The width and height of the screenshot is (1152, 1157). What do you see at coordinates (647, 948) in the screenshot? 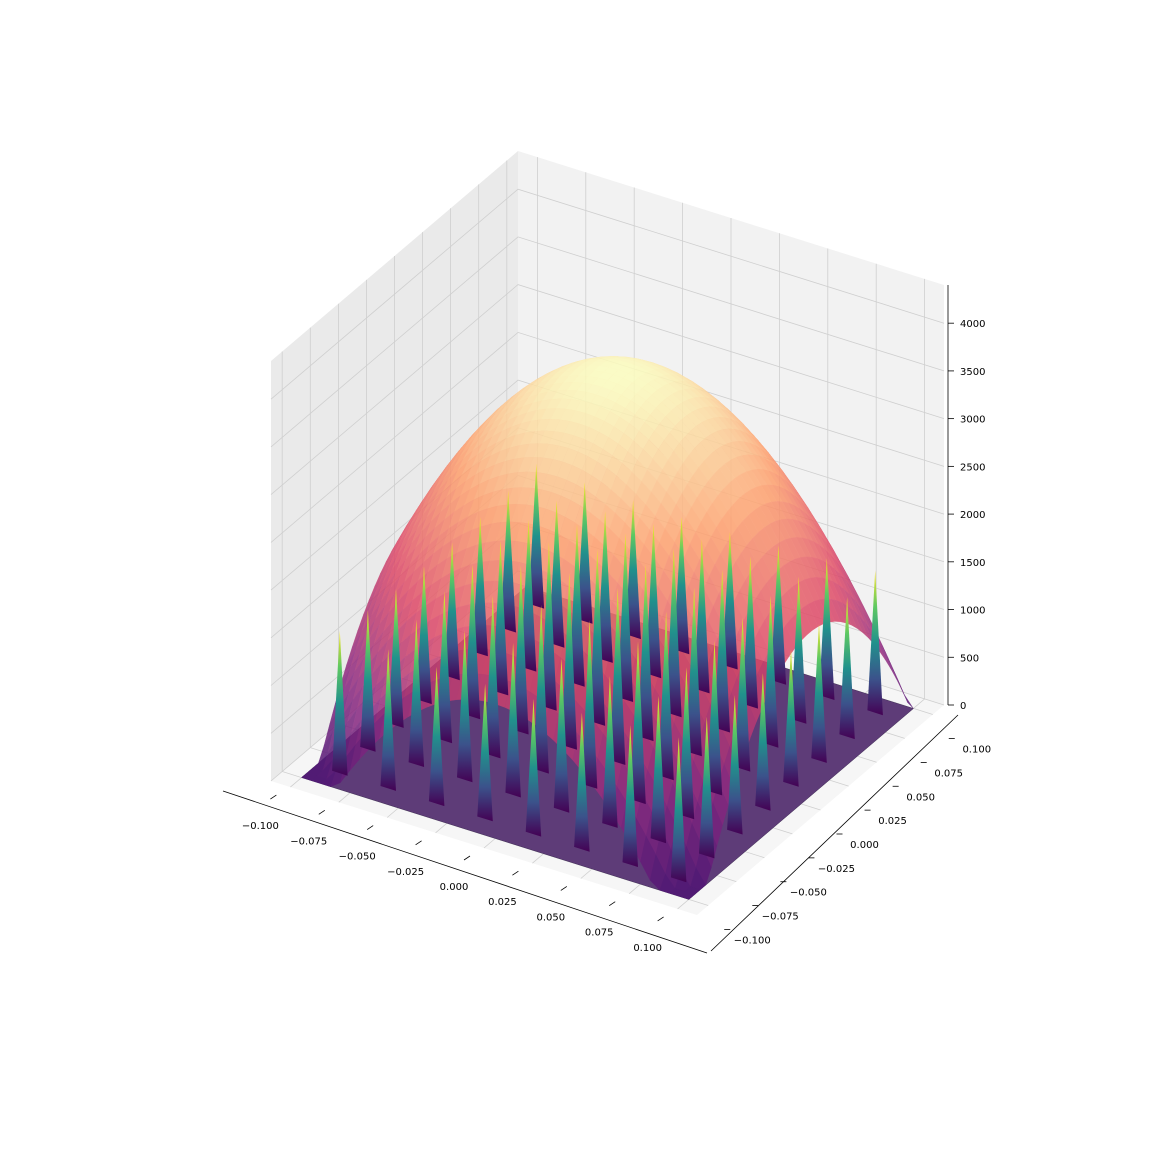
I see `x-tick-label: 0.100` at bounding box center [647, 948].